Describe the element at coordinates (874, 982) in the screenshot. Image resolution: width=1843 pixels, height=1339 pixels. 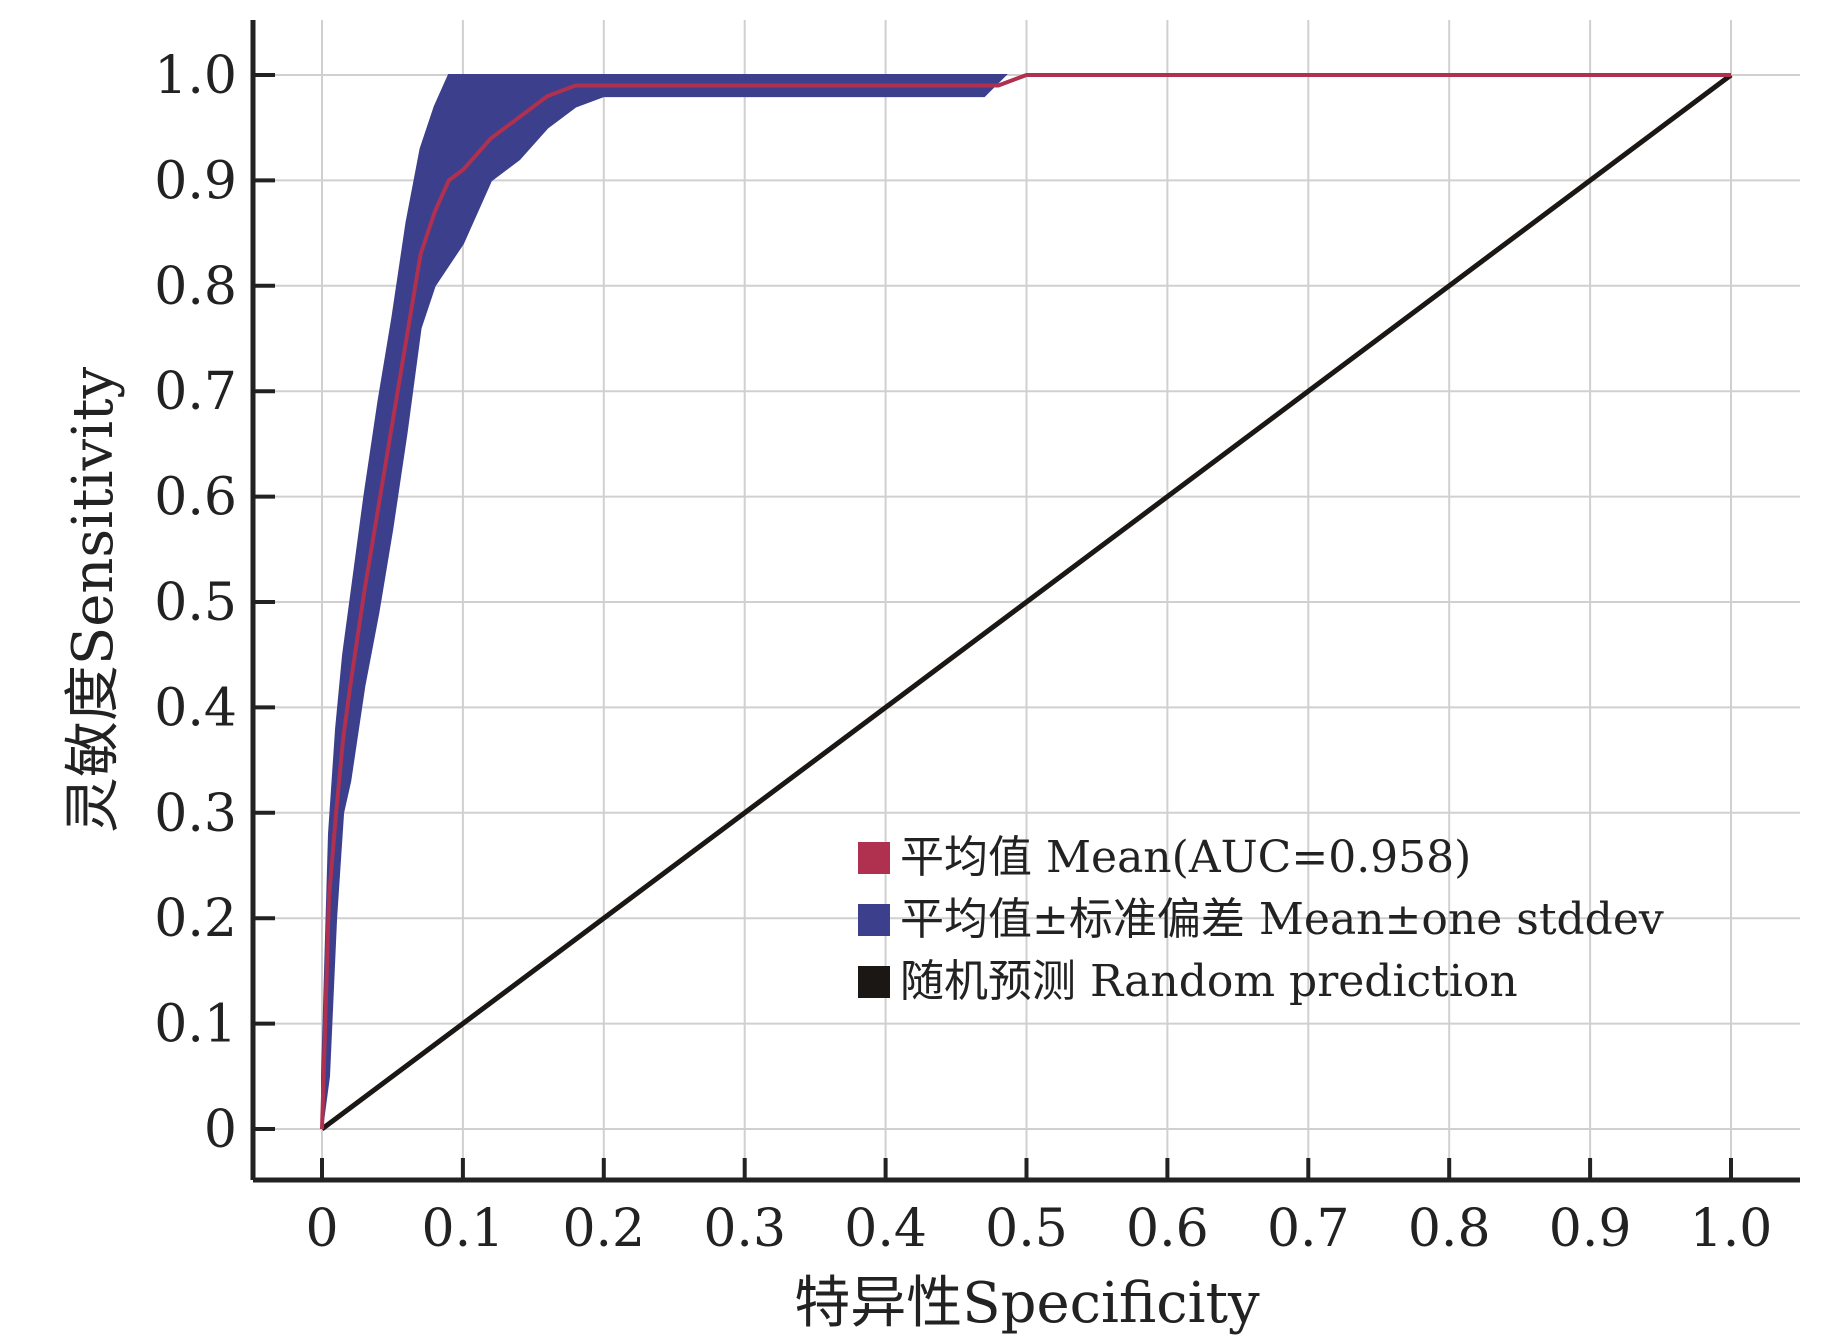
I see `legend-item-random-swatch` at that location.